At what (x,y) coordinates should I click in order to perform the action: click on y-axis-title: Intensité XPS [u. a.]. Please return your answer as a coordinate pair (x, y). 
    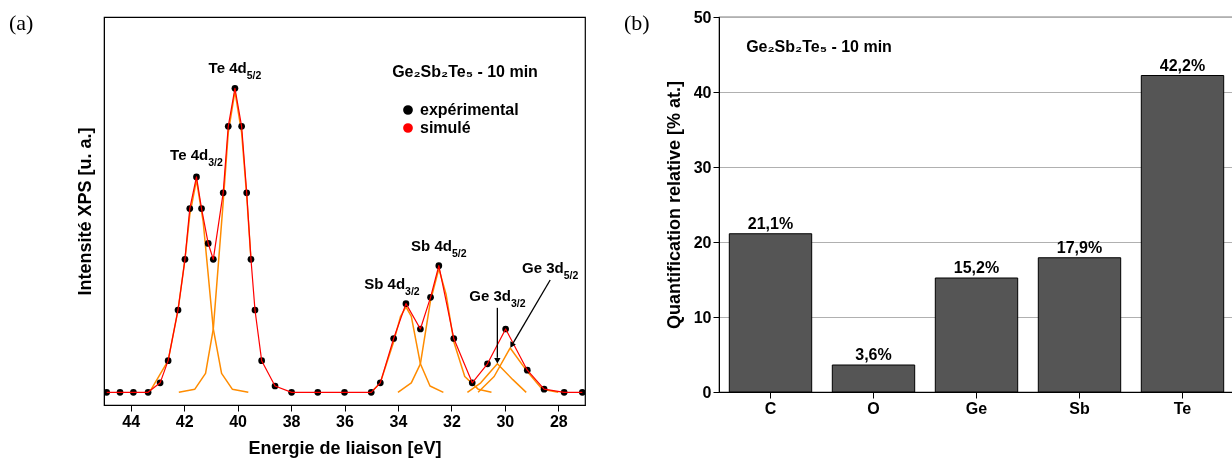
    Looking at the image, I should click on (84, 211).